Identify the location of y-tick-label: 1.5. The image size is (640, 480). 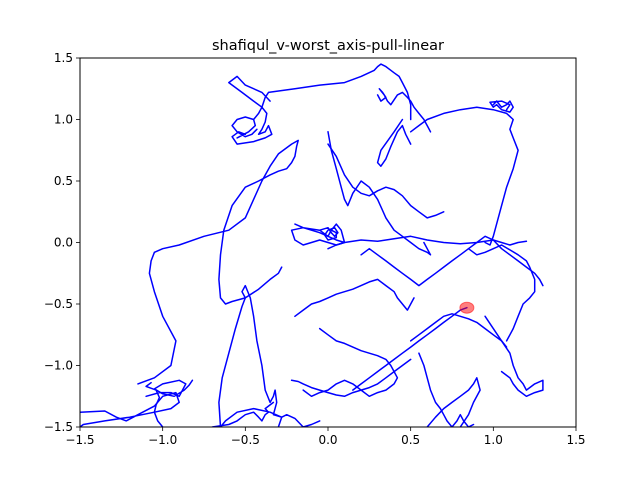
(63, 58).